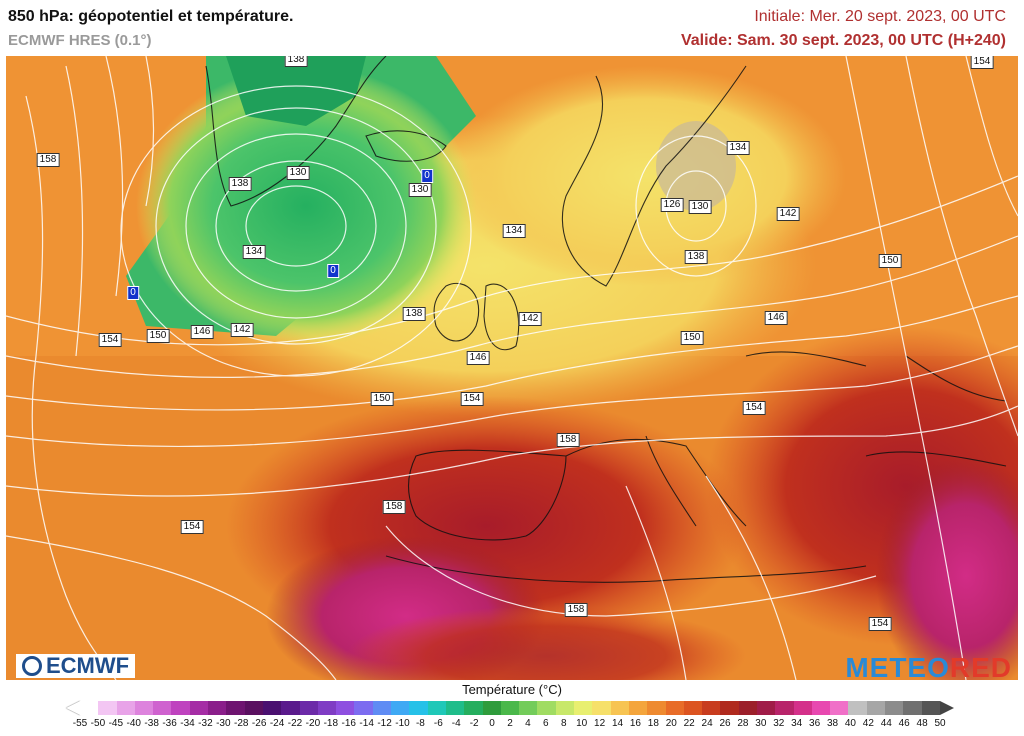 The width and height of the screenshot is (1024, 736). What do you see at coordinates (492, 723) in the screenshot?
I see `colorbar-tick-label: 0` at bounding box center [492, 723].